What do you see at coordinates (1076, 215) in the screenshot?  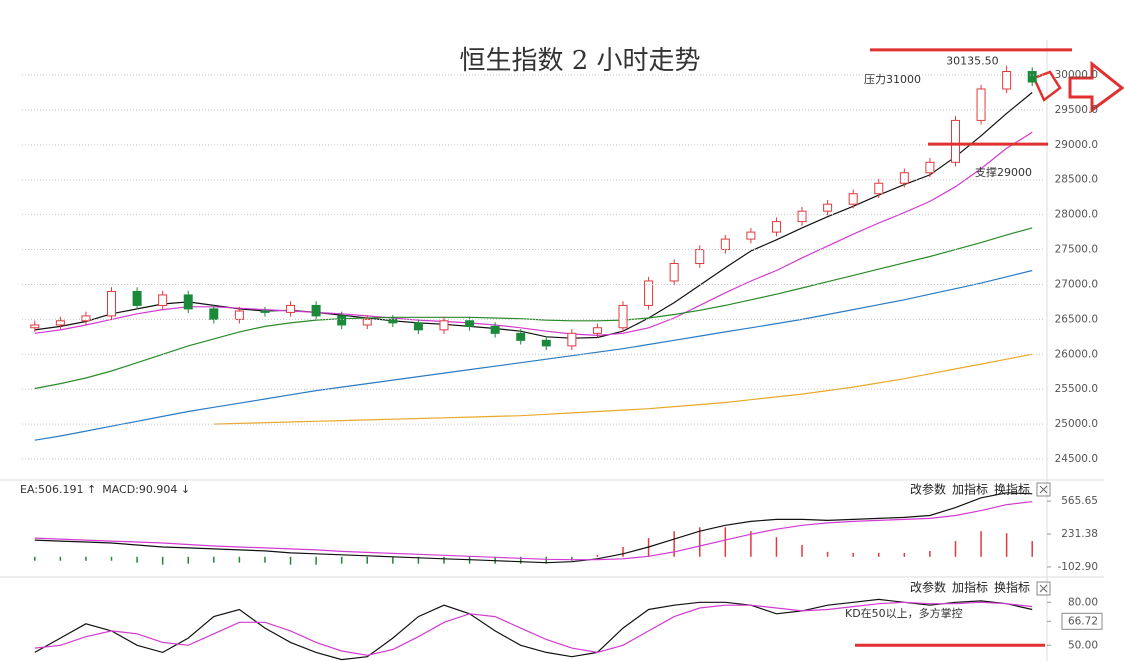 I see `y-tick-label: 28000.0` at bounding box center [1076, 215].